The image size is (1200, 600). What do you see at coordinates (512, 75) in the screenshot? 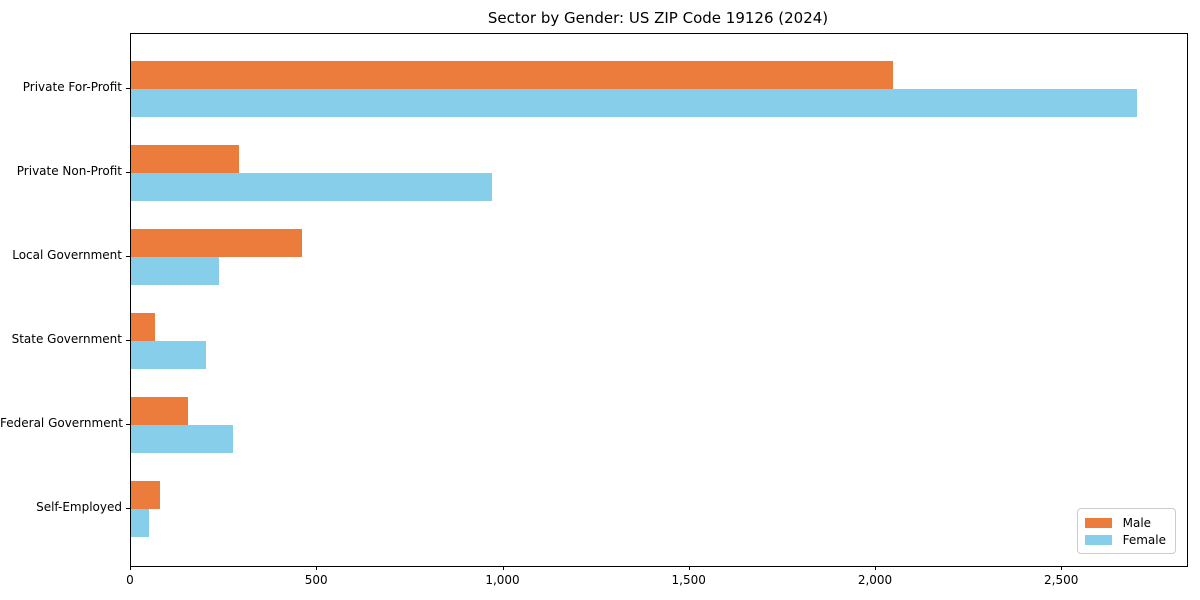
I see `bar-male-private-for-profit` at bounding box center [512, 75].